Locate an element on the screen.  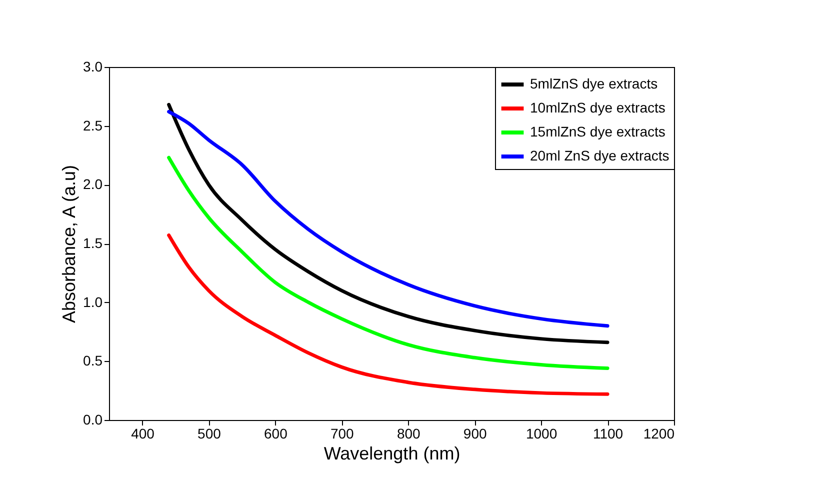
x-tick-label: 500 is located at coordinates (210, 434).